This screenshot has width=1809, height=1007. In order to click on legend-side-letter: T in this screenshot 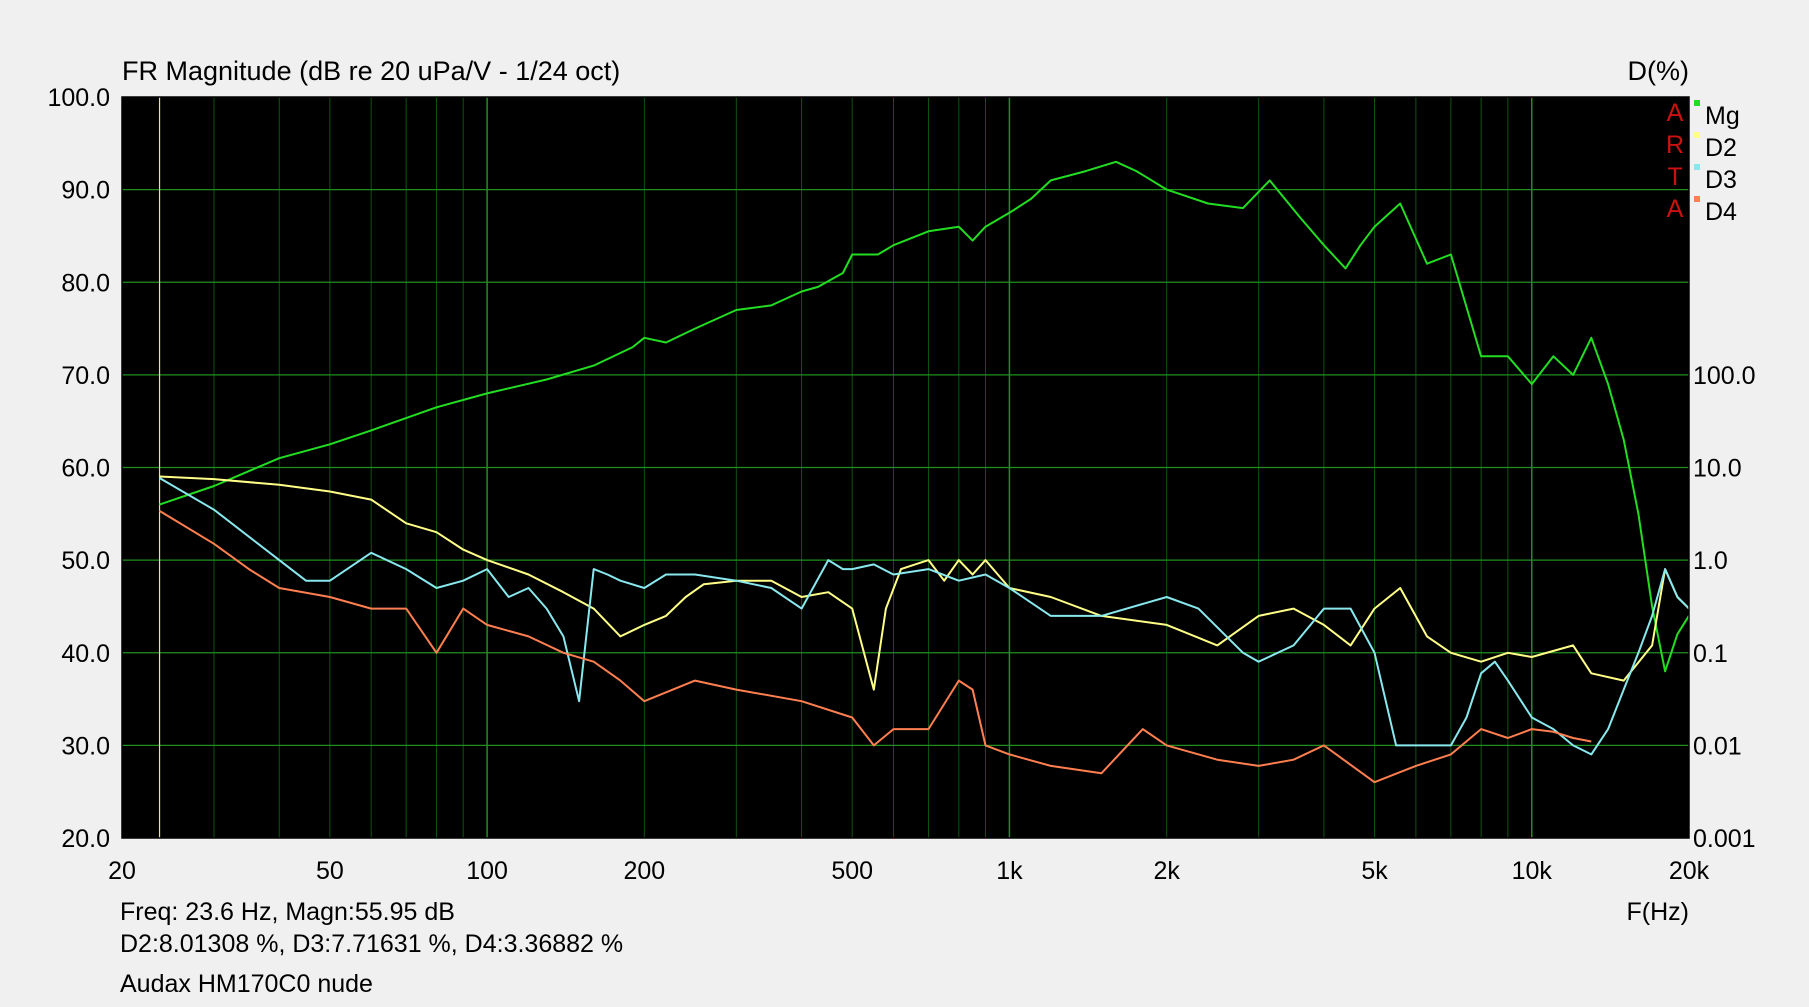, I will do `click(1674, 177)`.